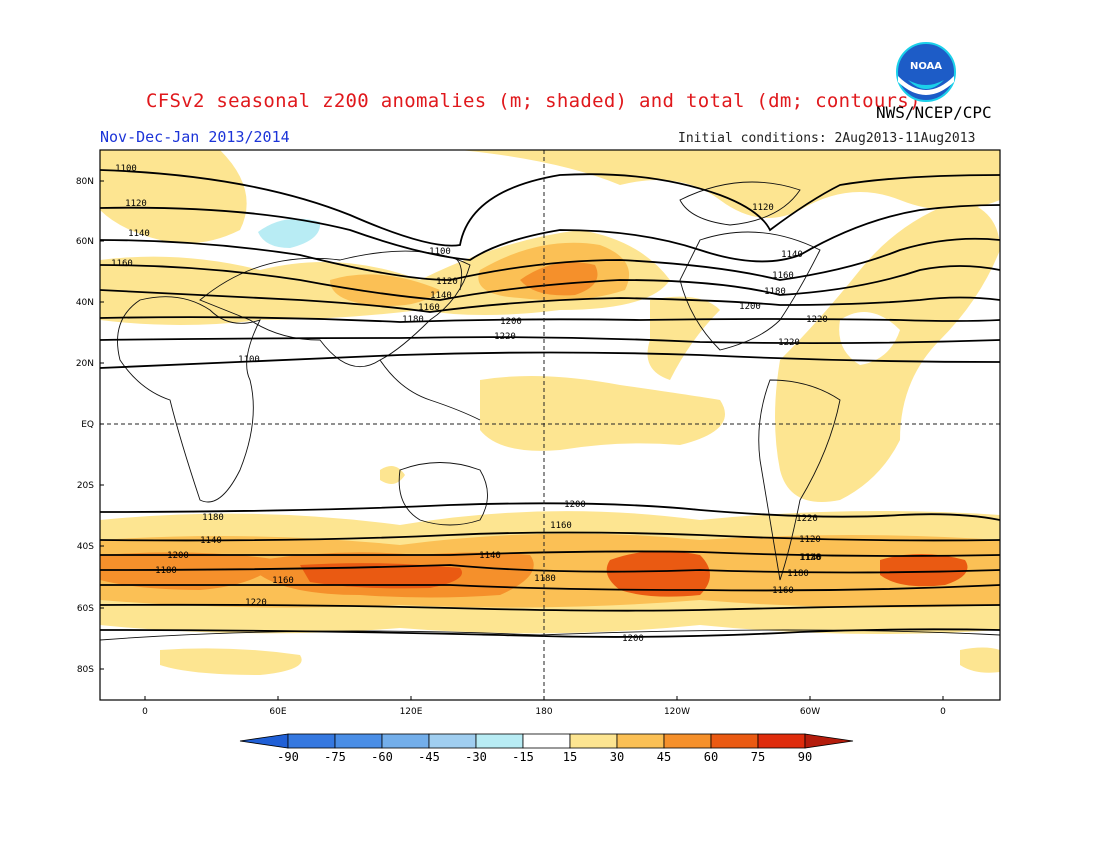 The height and width of the screenshot is (850, 1100). I want to click on lat-label: 20N, so click(85, 364).